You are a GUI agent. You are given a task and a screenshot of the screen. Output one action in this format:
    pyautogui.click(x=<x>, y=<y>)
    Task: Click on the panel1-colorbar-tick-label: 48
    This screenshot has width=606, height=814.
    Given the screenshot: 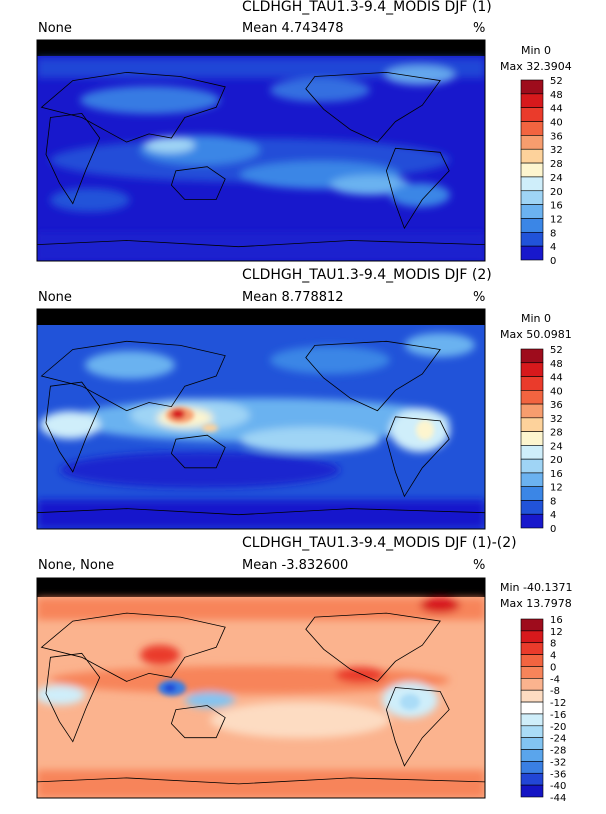 What is the action you would take?
    pyautogui.click(x=556, y=95)
    